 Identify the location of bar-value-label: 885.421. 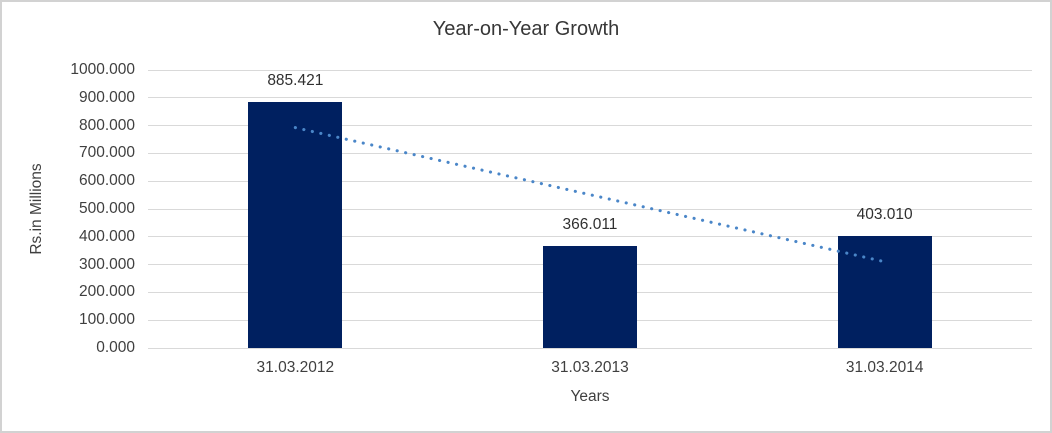
(295, 80).